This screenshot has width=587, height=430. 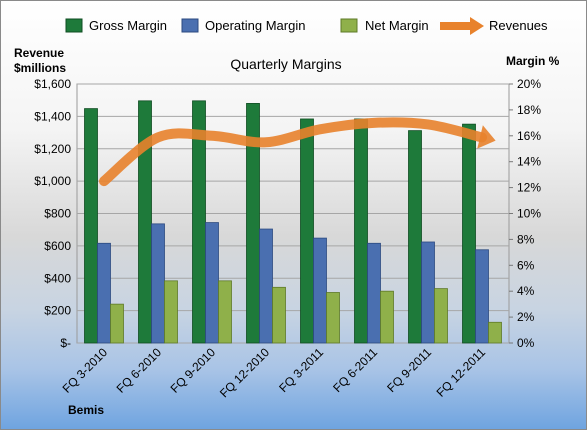 I want to click on left-tick-label: $1,400, so click(x=52, y=116).